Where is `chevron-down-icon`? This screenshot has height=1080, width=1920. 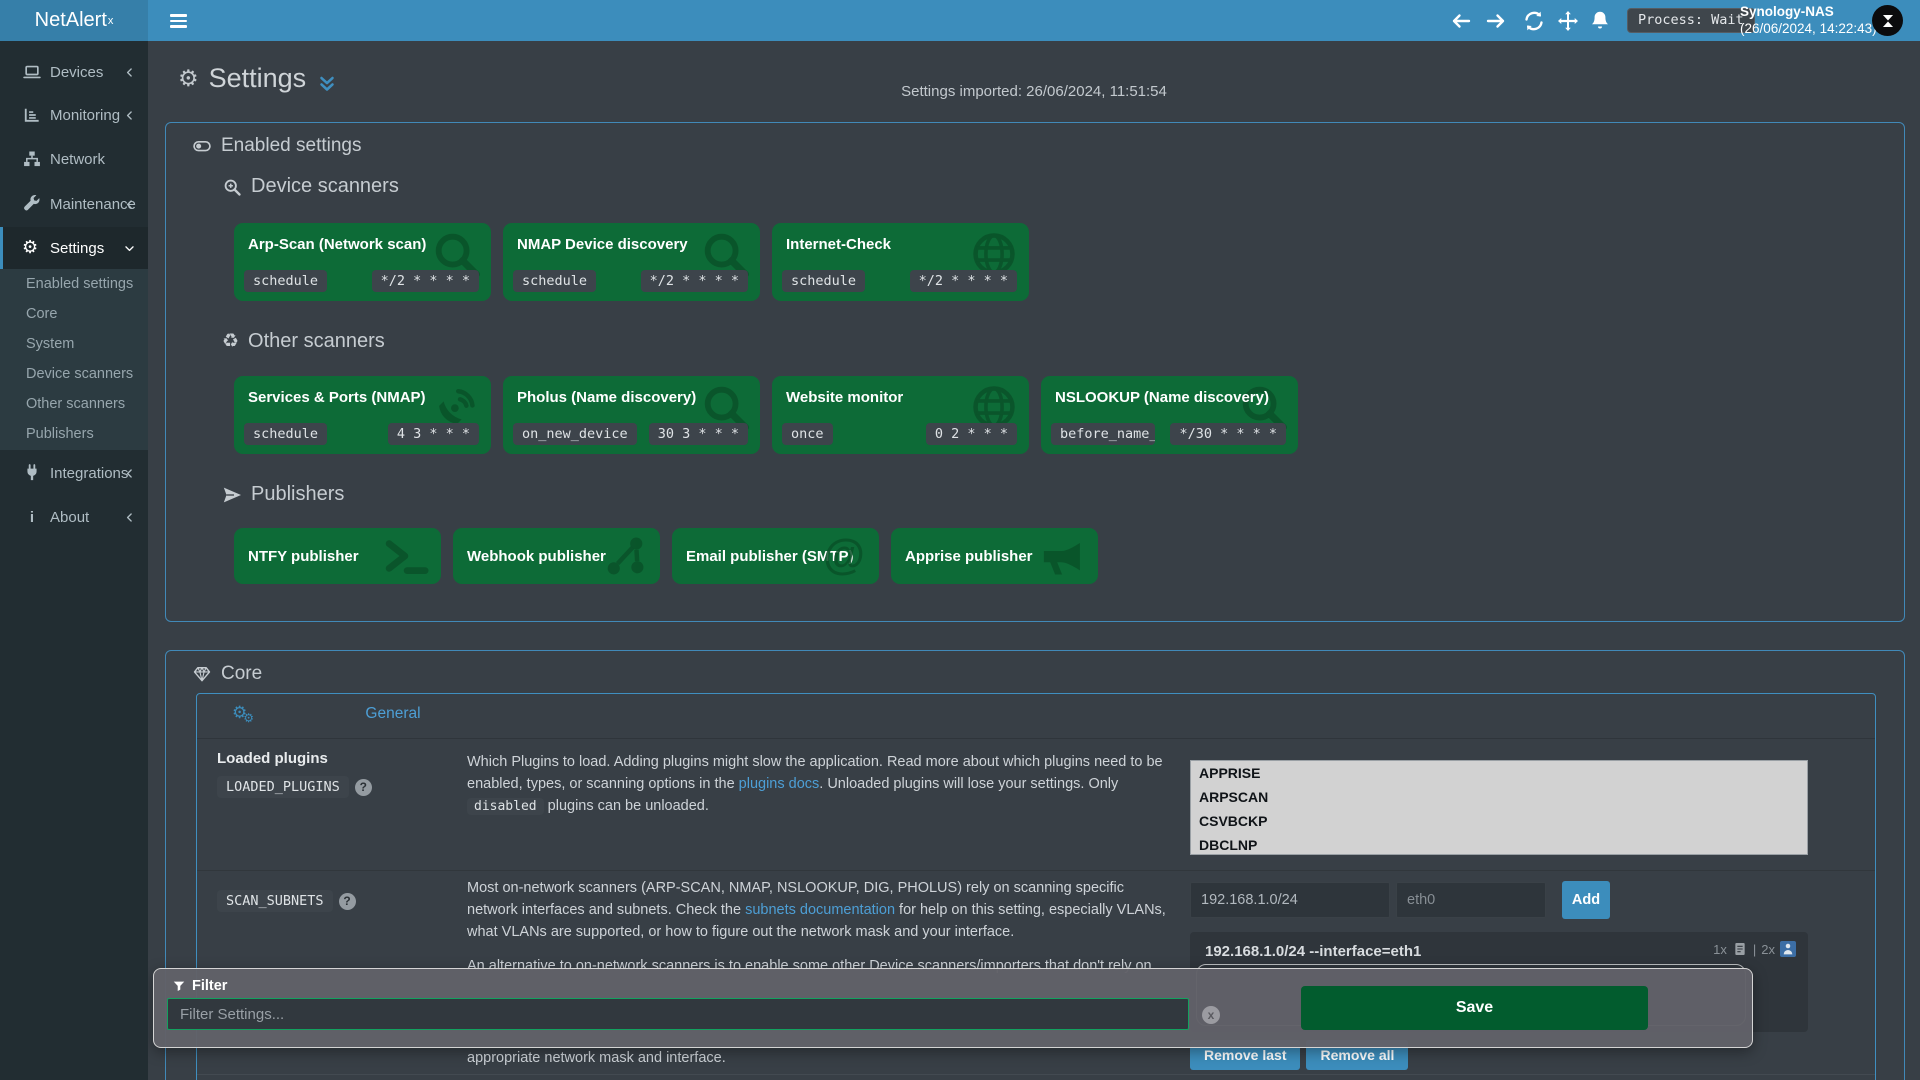
chevron-down-icon is located at coordinates (129, 248).